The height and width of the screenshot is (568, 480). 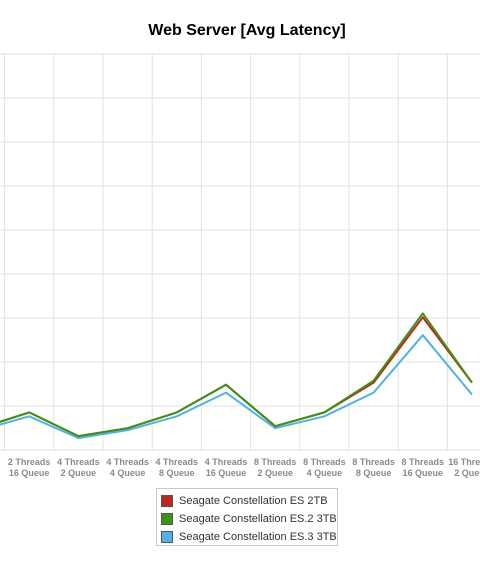 I want to click on legend-item-es2-3tb: Seagate Constellation ES.2 3TB, so click(x=249, y=519).